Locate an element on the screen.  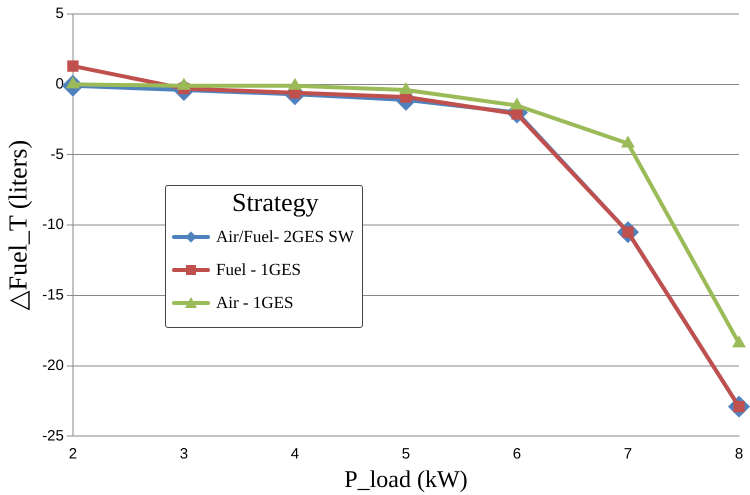
x-tick-label: 2 is located at coordinates (73, 453).